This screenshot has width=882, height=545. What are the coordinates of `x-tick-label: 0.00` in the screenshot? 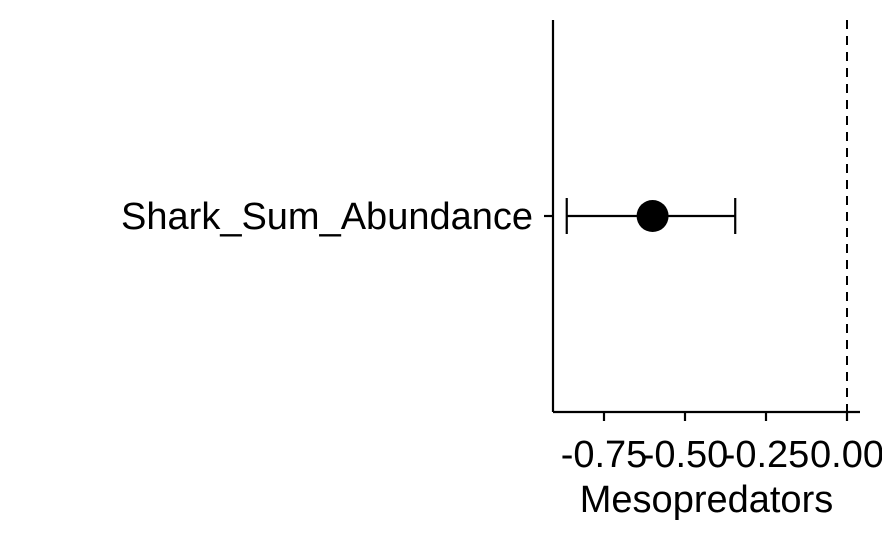 It's located at (846, 455).